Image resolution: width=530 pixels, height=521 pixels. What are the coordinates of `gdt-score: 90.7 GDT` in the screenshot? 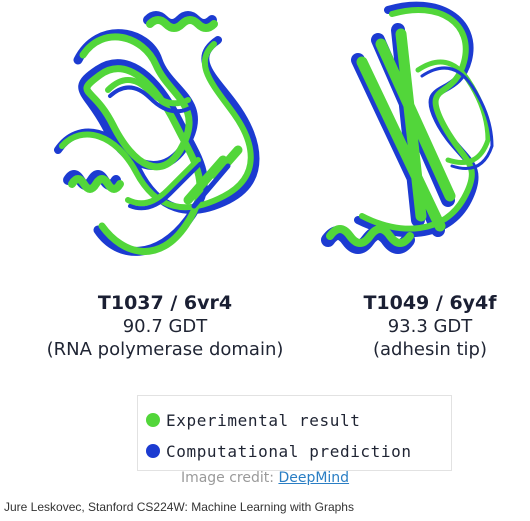 It's located at (165, 326).